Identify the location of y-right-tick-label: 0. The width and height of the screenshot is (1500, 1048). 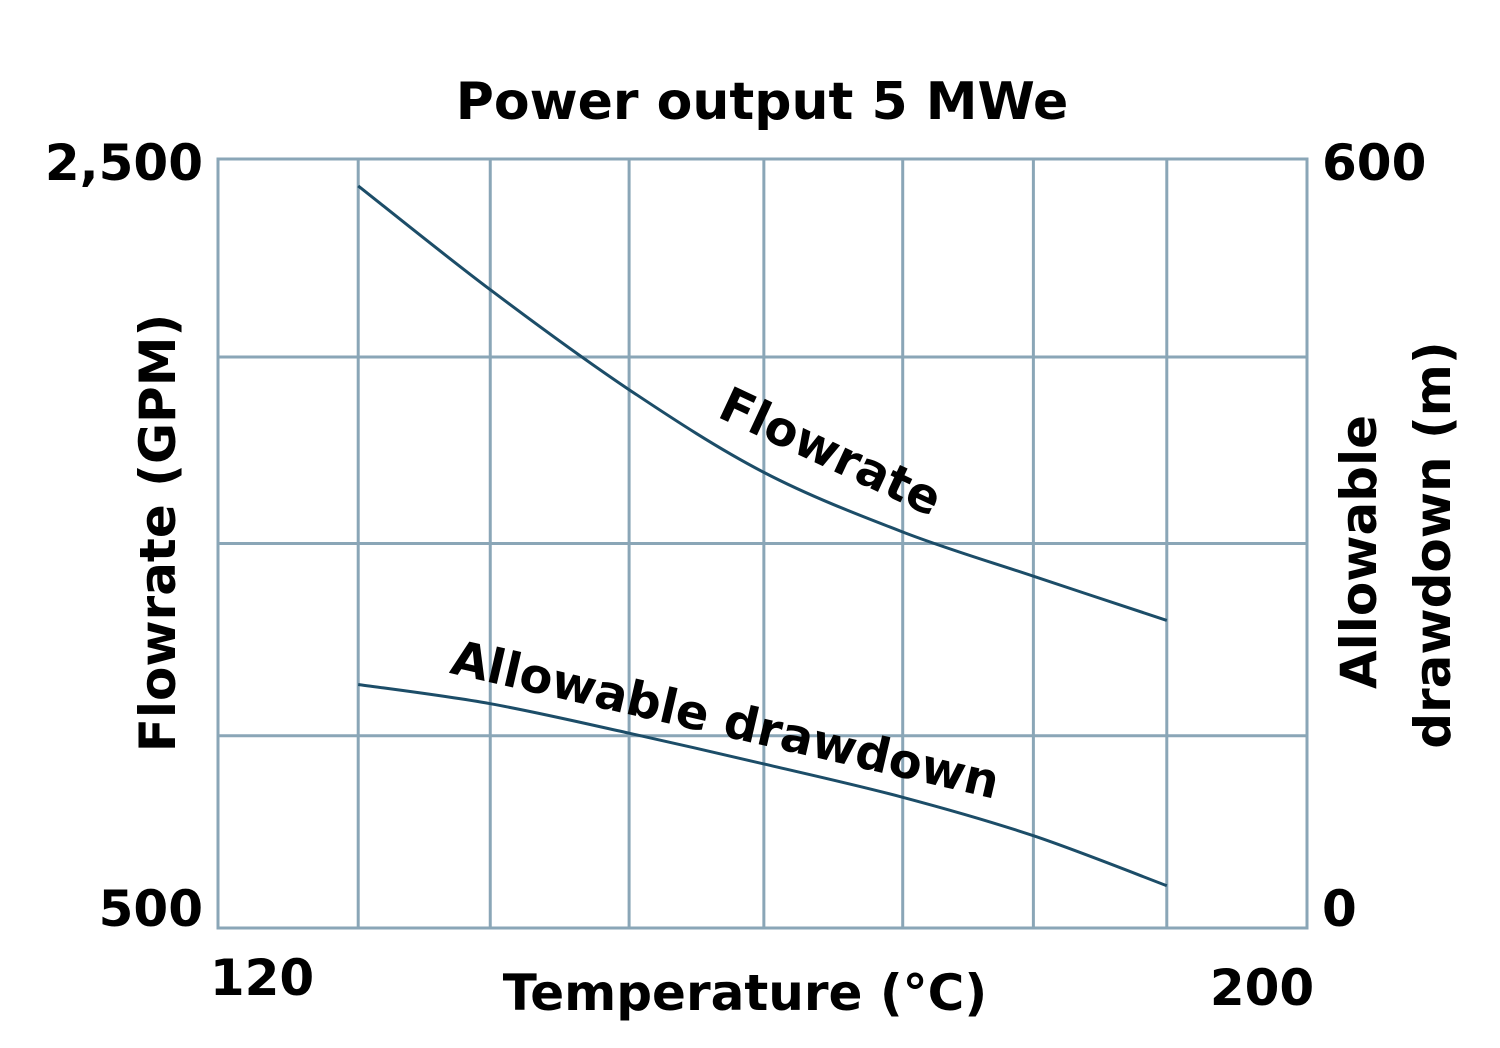
(1339, 909).